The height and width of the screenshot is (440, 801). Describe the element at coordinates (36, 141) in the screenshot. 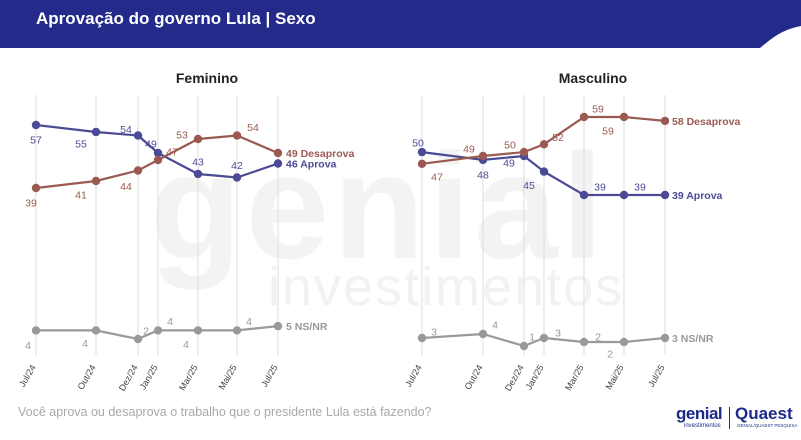

I see `data-label-aprova: 57` at that location.